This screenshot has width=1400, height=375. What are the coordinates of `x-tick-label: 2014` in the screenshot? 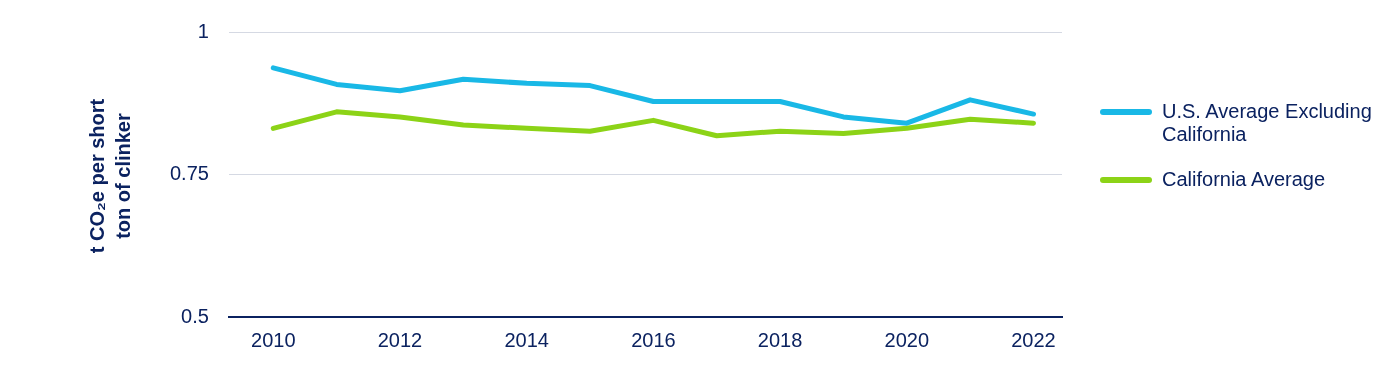 It's located at (526, 339).